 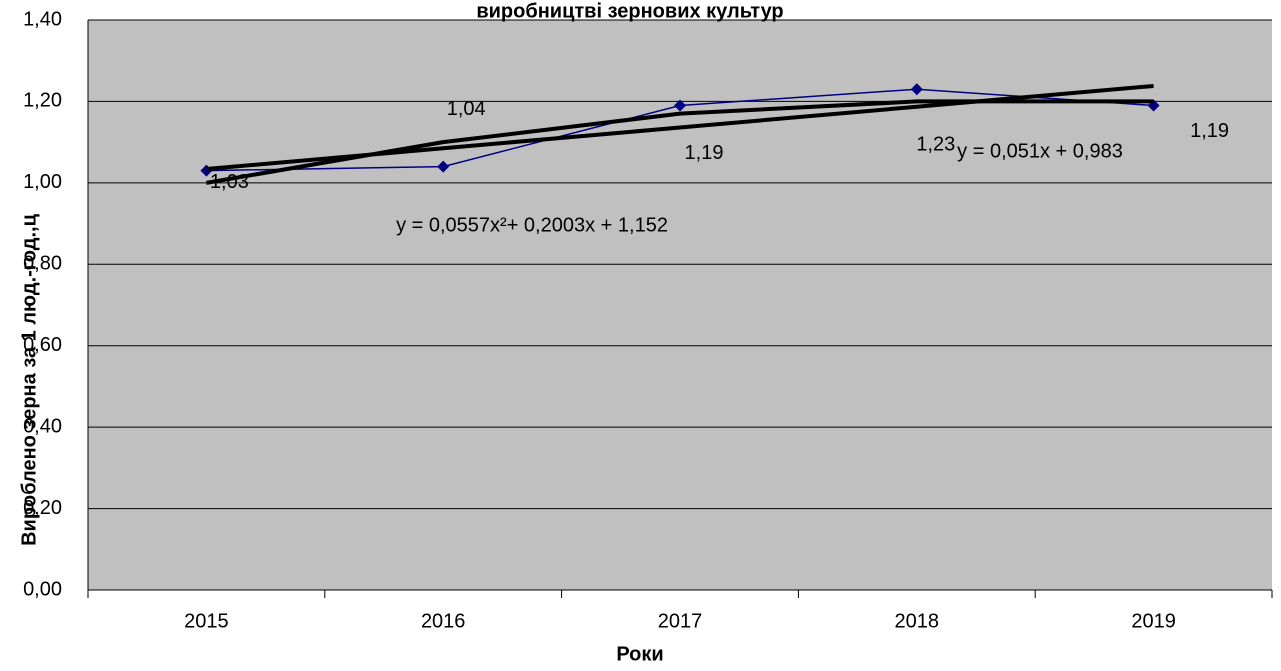 What do you see at coordinates (532, 225) in the screenshot?
I see `trendline-equation: y = 0,0557x²+ 0,2003x + 1,152` at bounding box center [532, 225].